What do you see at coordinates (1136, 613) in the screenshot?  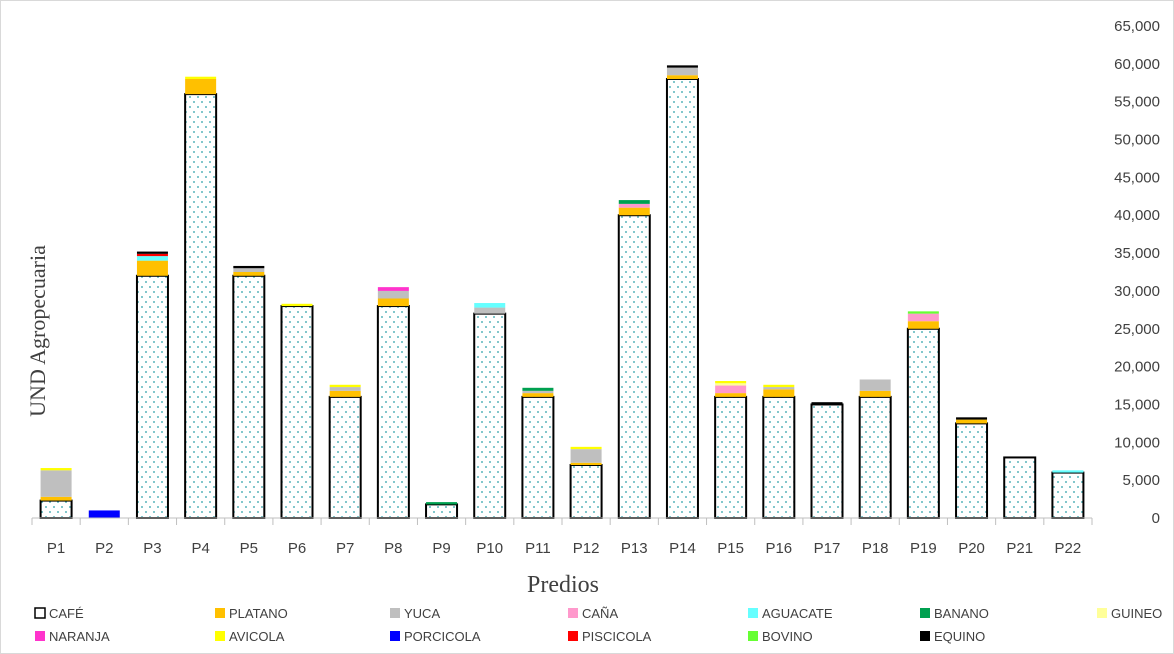 I see `legend-label: GUINEO` at bounding box center [1136, 613].